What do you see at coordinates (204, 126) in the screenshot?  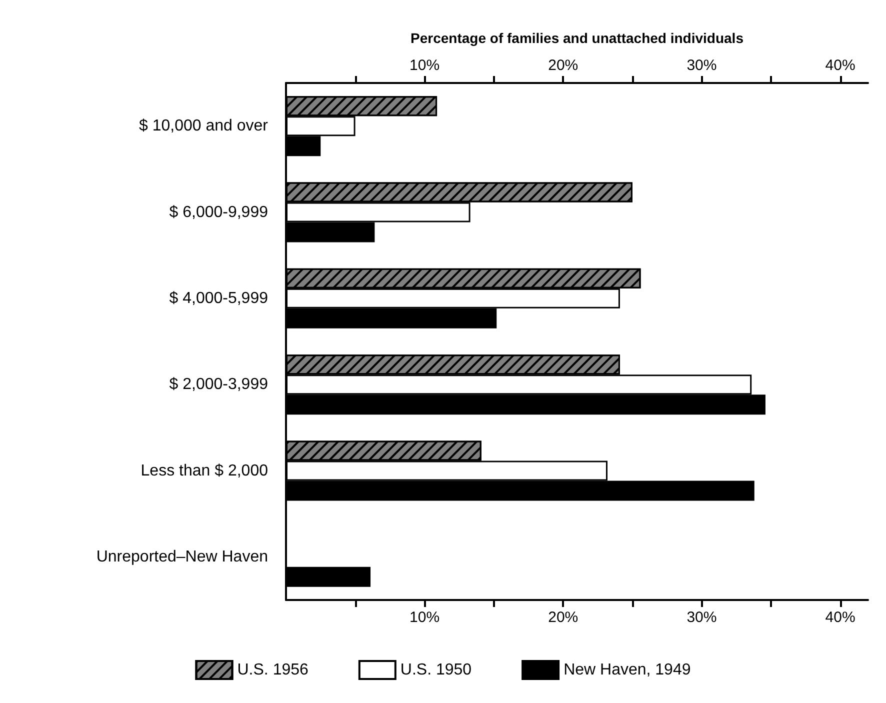 I see `y-tick-label: $ 10,000 and over` at bounding box center [204, 126].